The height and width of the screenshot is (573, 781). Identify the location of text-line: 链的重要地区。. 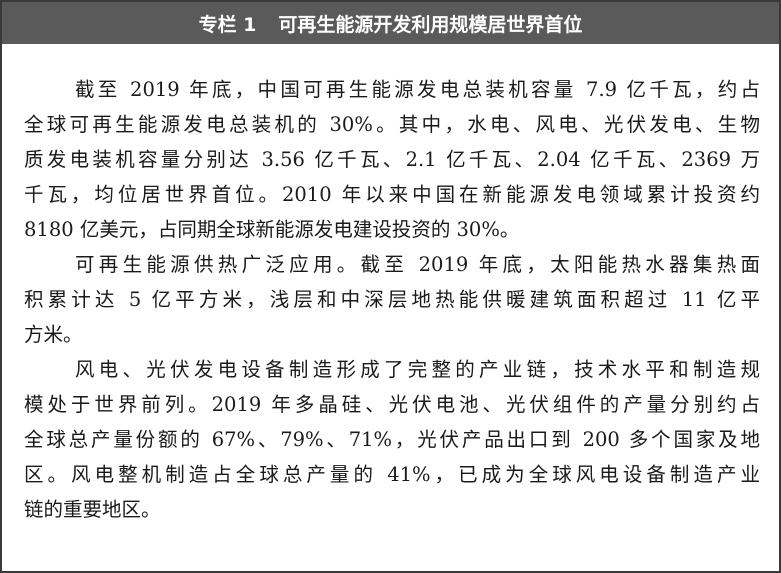
(92, 509).